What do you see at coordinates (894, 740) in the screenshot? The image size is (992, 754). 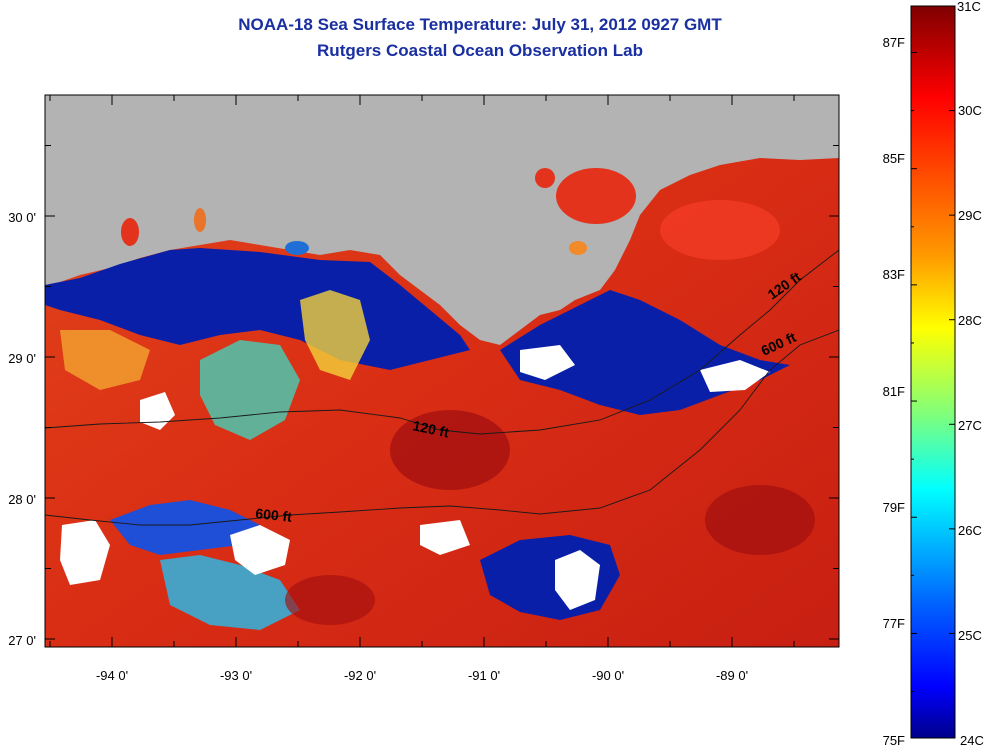 I see `fahrenheit-label: 75F` at bounding box center [894, 740].